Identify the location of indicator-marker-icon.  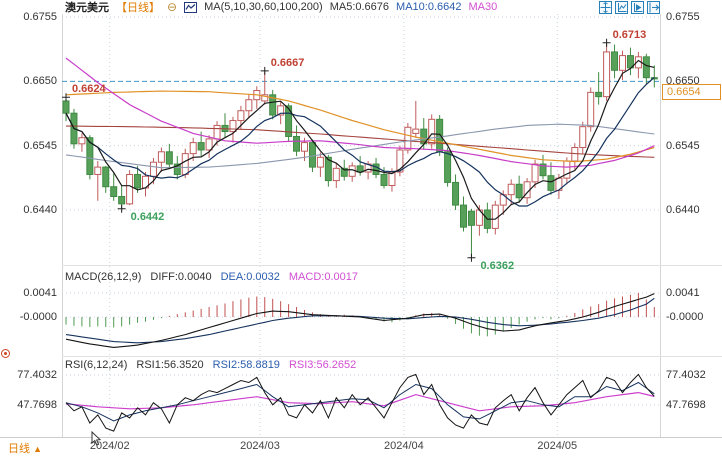
(5, 353).